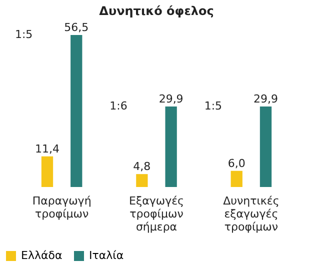  I want to click on data-label: 6,0, so click(237, 163).